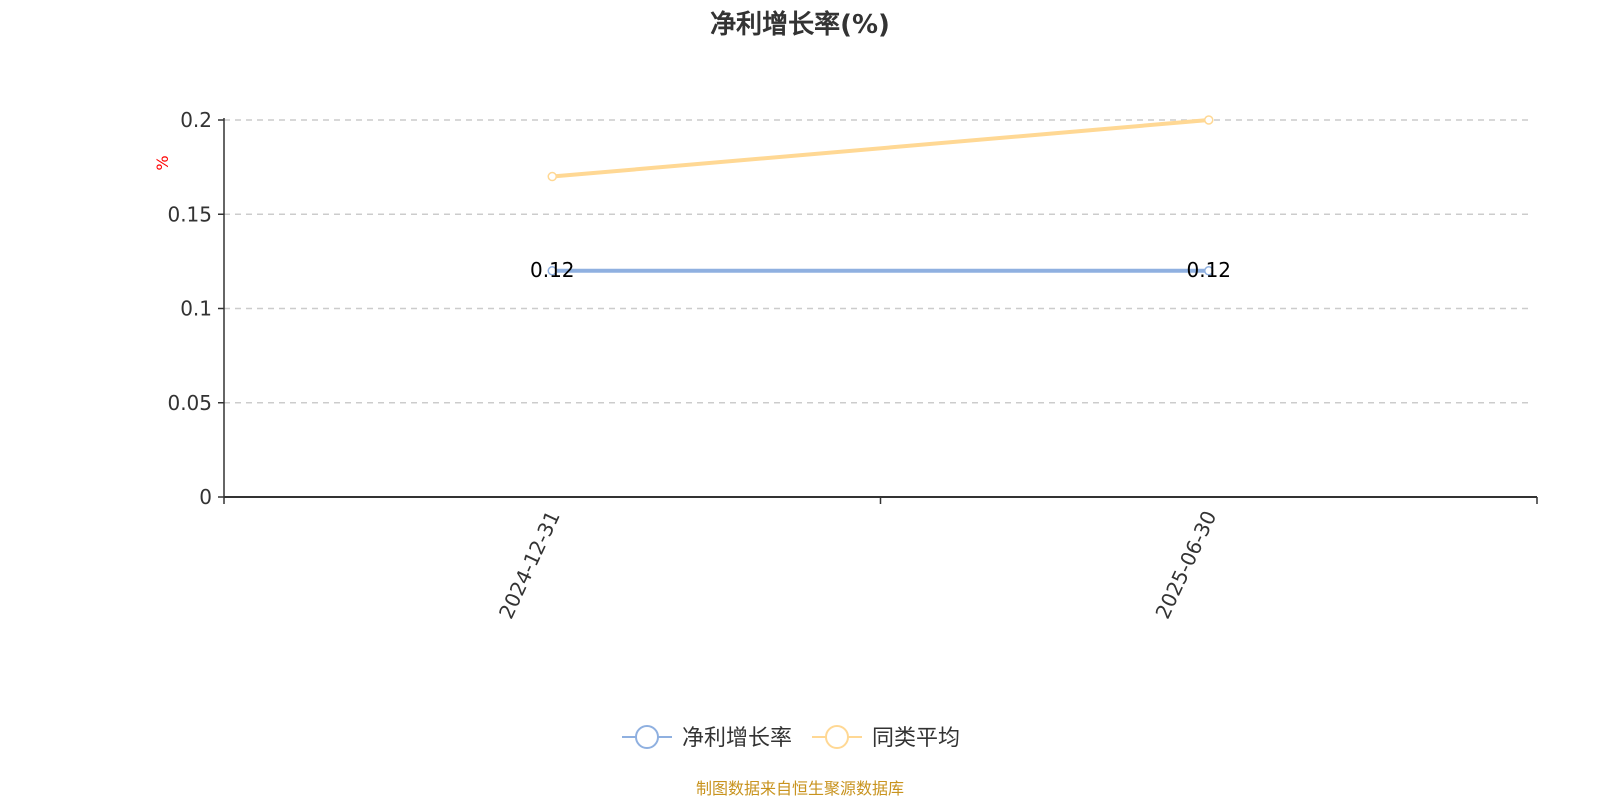 This screenshot has height=800, width=1600. Describe the element at coordinates (800, 788) in the screenshot. I see `source-note: 制图数据来自恒生聚源数据库` at that location.